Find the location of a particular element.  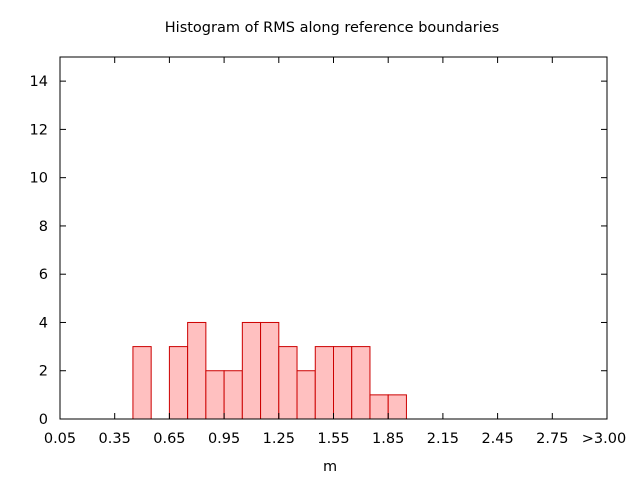

x-tick-label: 1.55 is located at coordinates (333, 439).